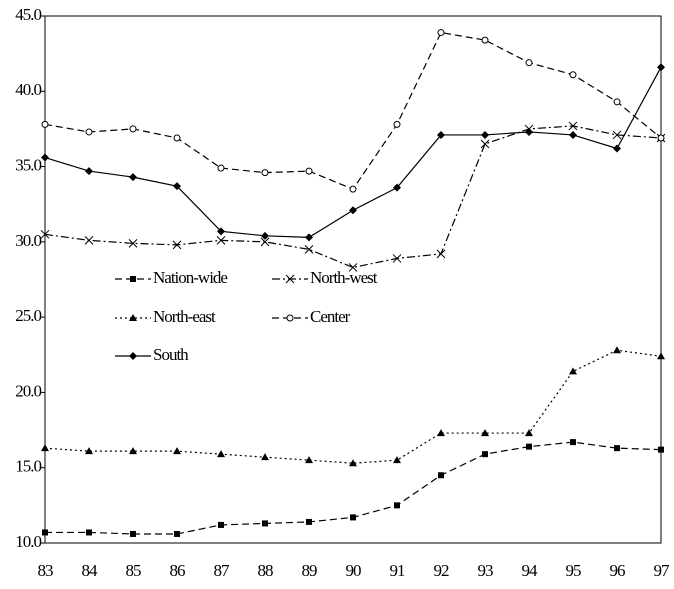  I want to click on legend-label: Center, so click(330, 316).